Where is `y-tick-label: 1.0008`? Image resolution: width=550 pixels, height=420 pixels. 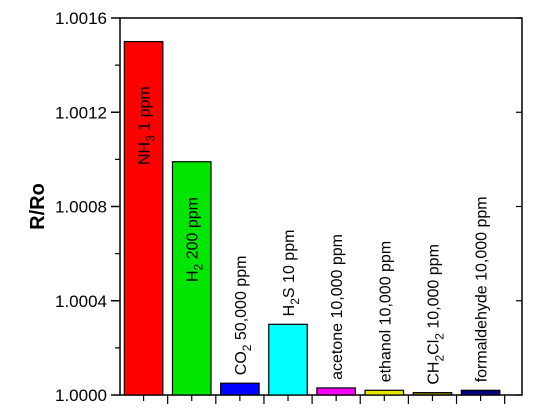
y-tick-label: 1.0008 is located at coordinates (81, 207).